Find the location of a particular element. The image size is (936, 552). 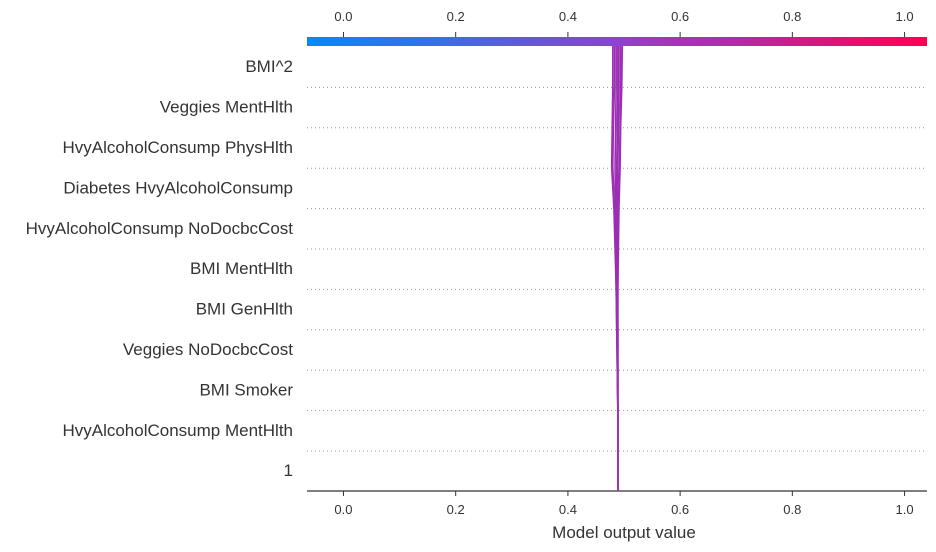

x-axis-label: Model output value is located at coordinates (624, 532).